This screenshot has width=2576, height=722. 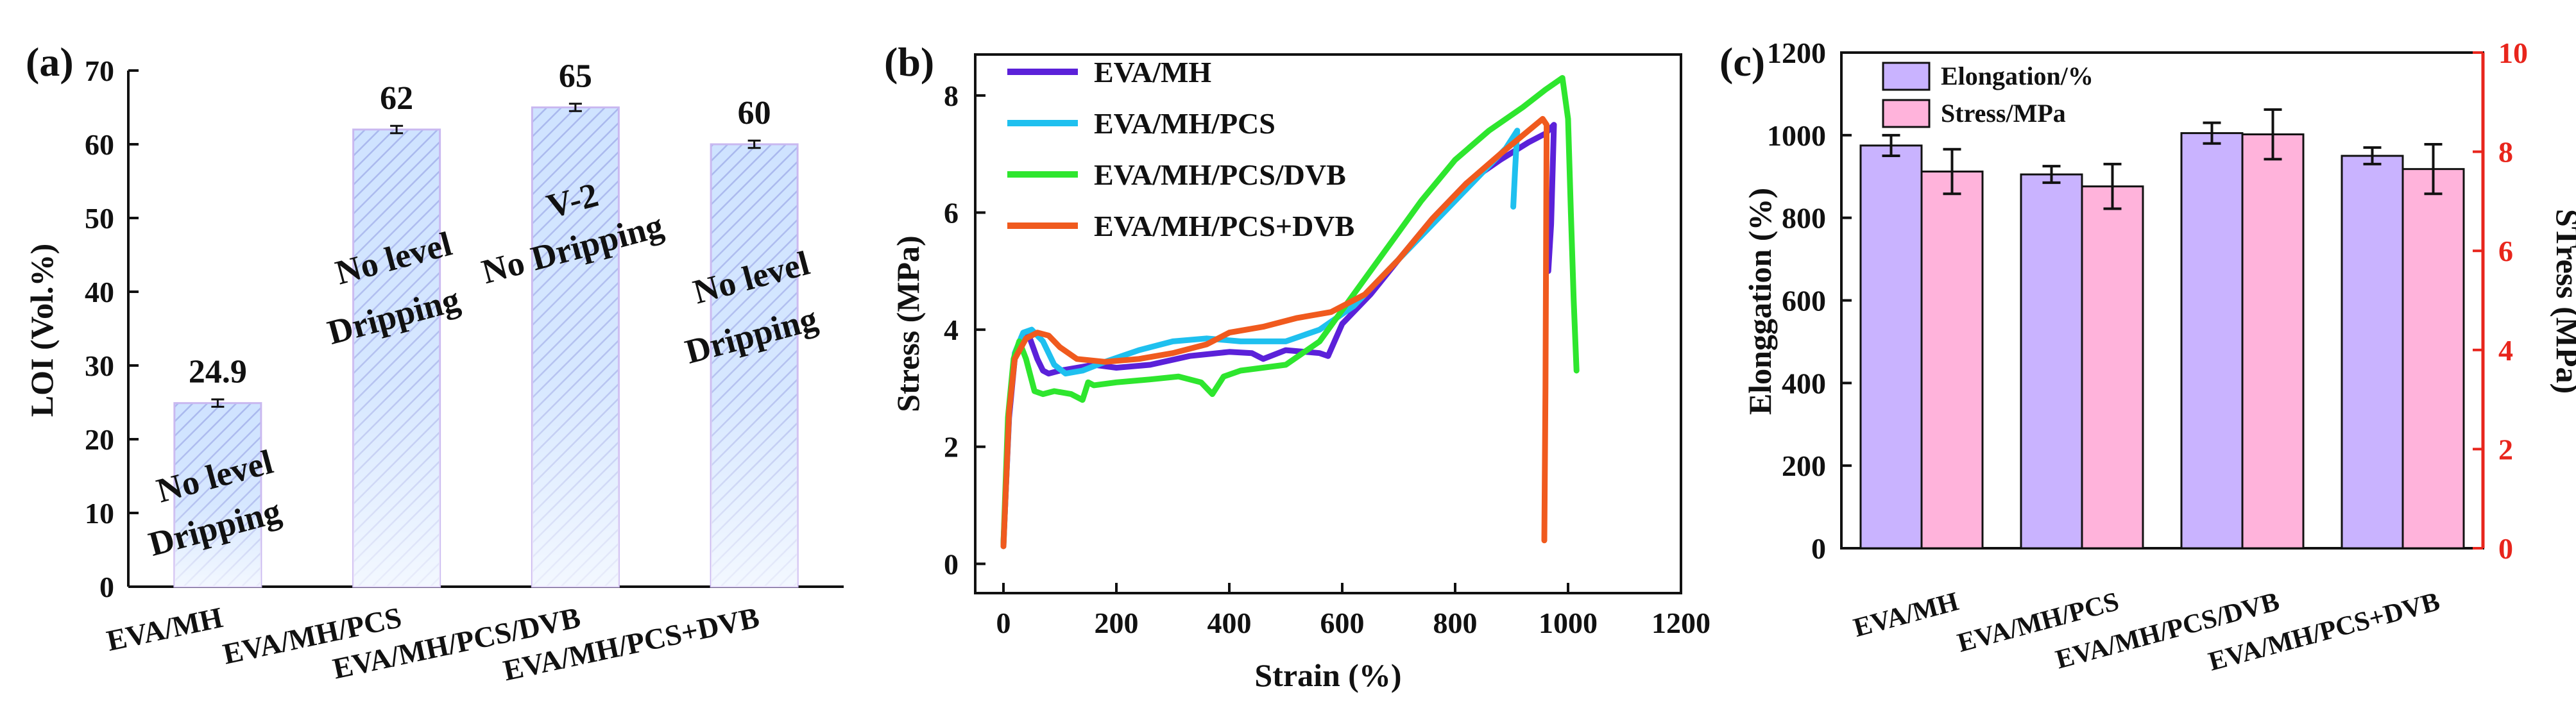 I want to click on panel-c-y2-tick-label: 2, so click(x=2505, y=449).